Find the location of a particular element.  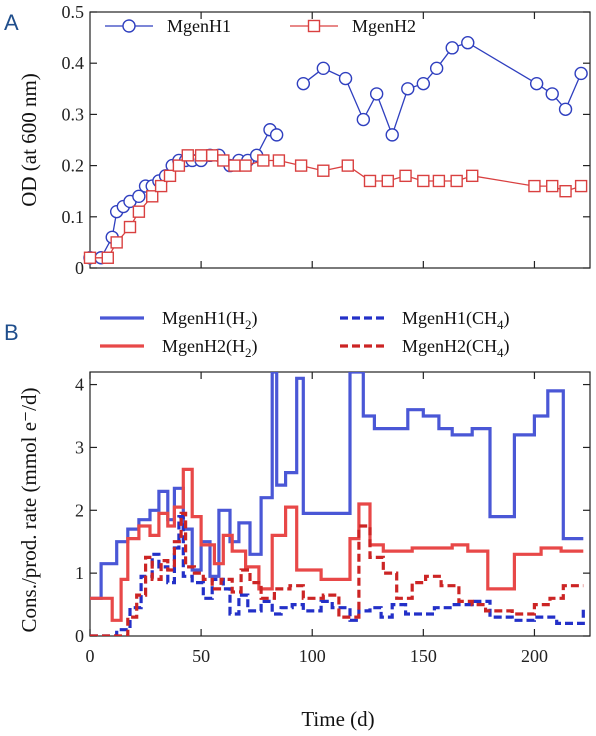

panel-a-series-MgenH2 is located at coordinates (335, 206).